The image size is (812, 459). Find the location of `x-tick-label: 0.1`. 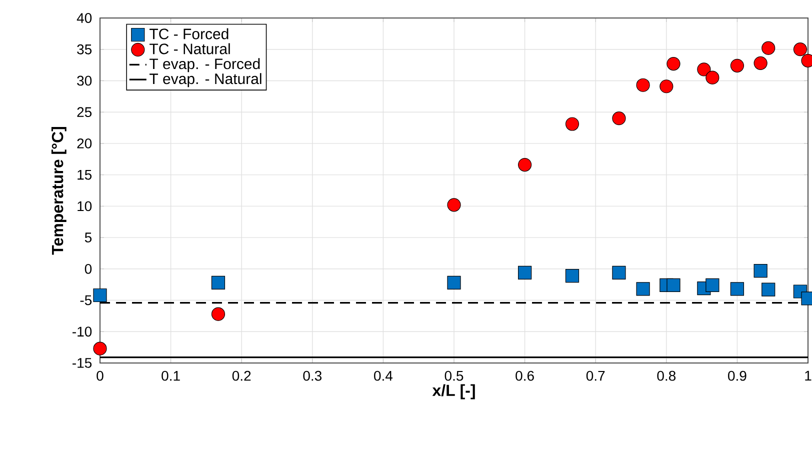

x-tick-label: 0.1 is located at coordinates (171, 375).